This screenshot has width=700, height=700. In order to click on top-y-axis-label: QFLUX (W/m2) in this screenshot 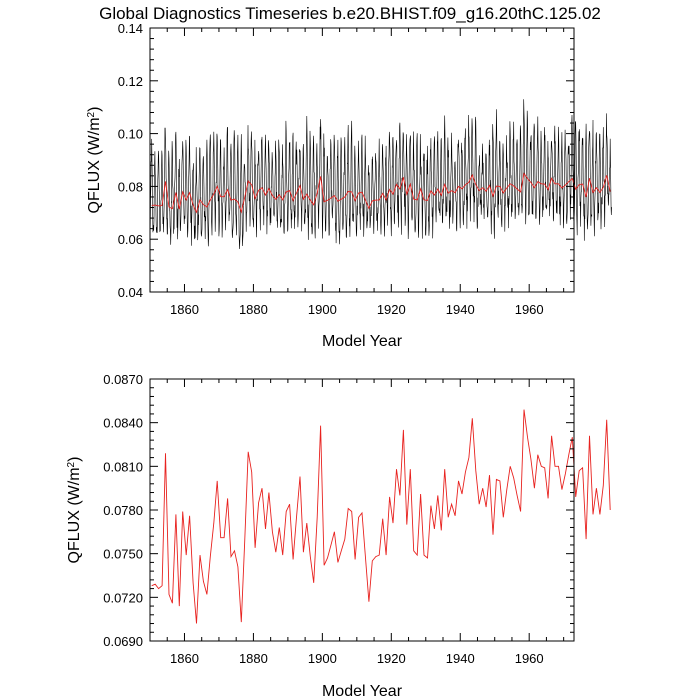, I will do `click(95, 160)`.